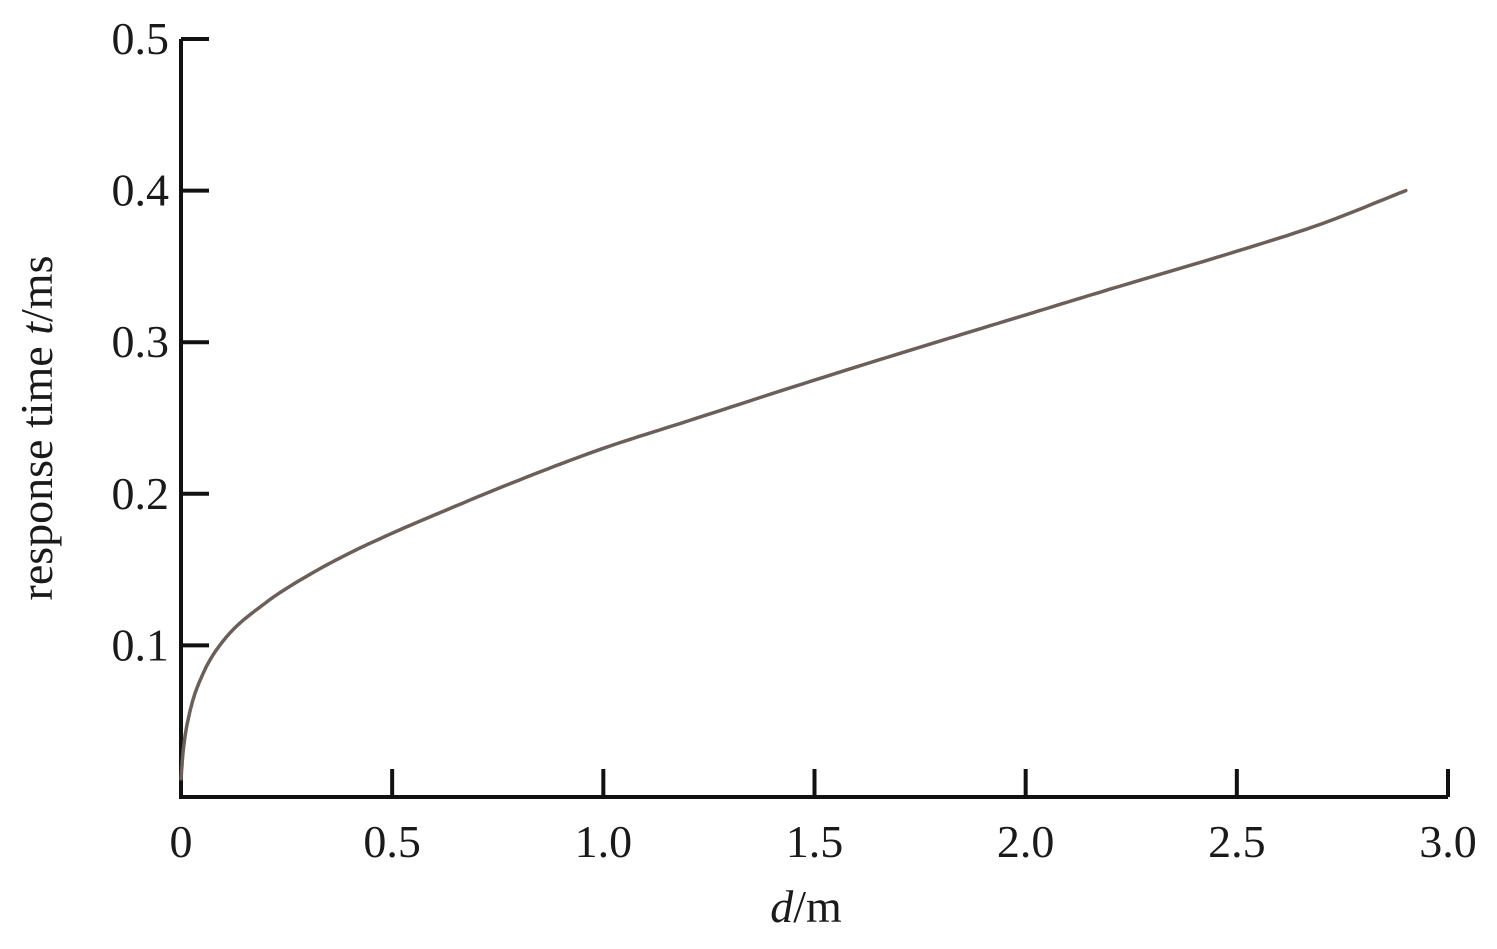 This screenshot has width=1497, height=949. Describe the element at coordinates (1026, 841) in the screenshot. I see `x-tick-label: 2.0` at that location.